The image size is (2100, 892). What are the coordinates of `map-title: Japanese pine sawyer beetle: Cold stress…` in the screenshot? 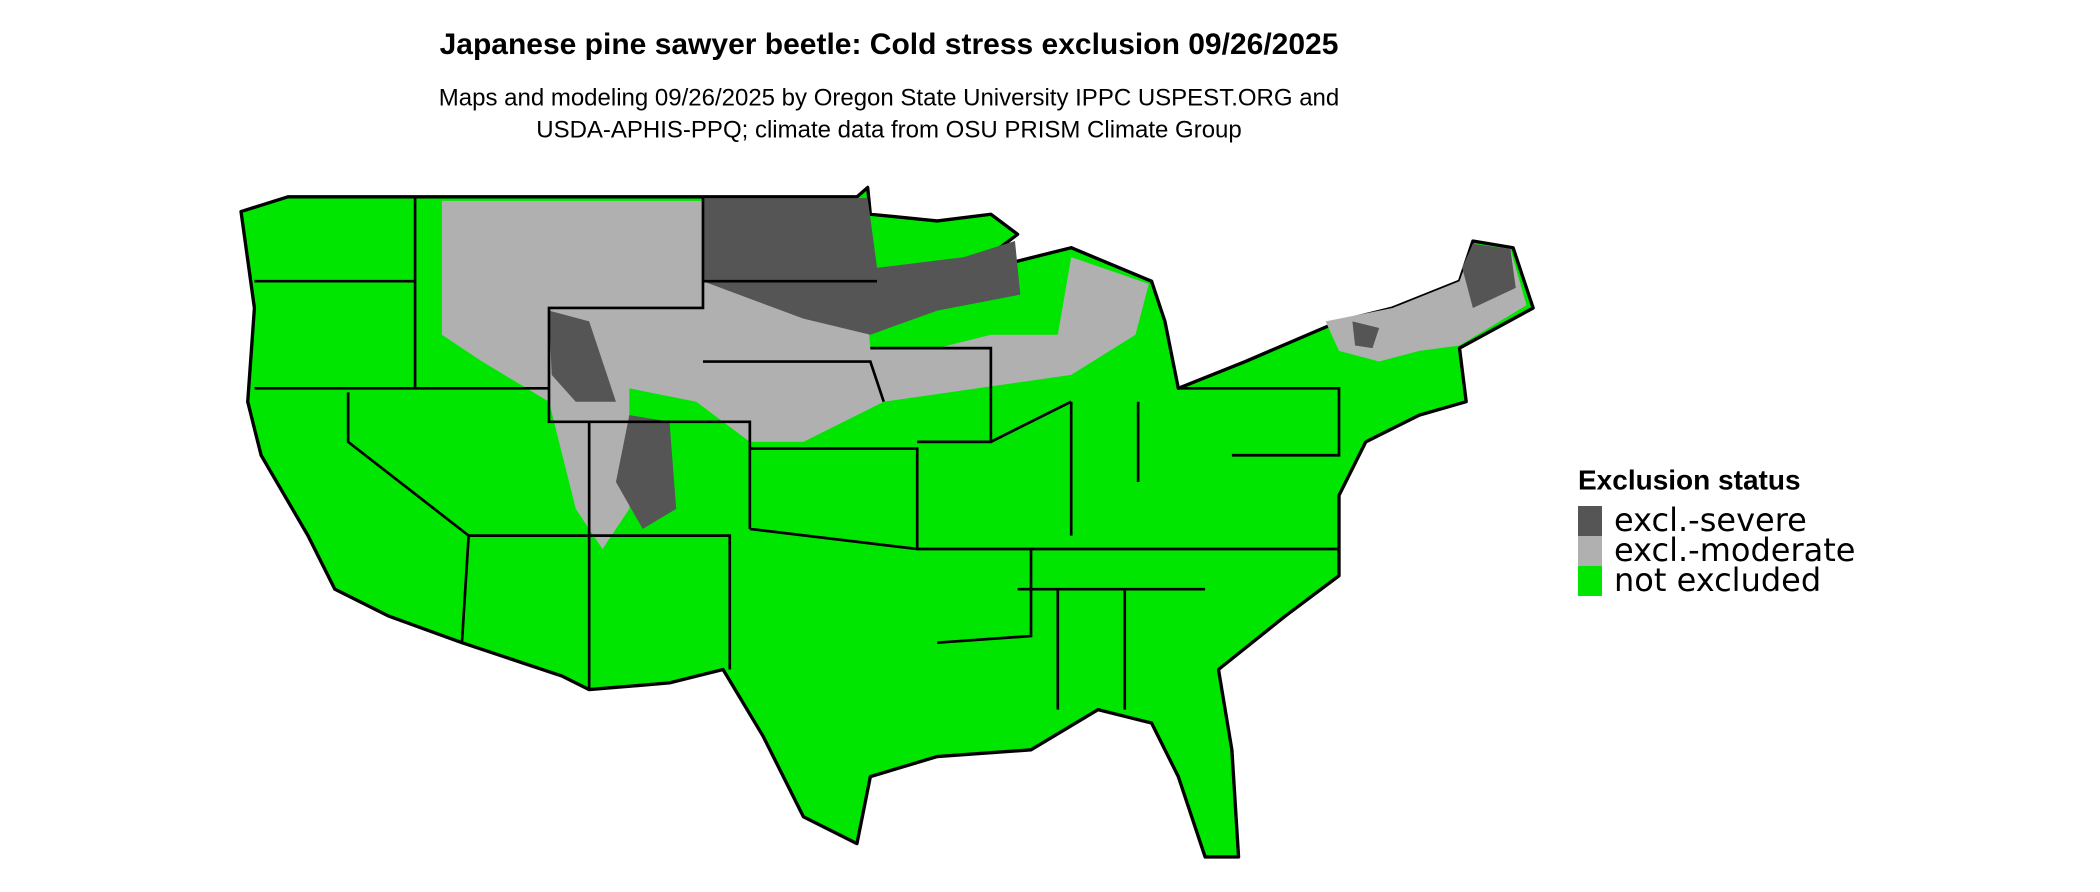 It's located at (889, 44).